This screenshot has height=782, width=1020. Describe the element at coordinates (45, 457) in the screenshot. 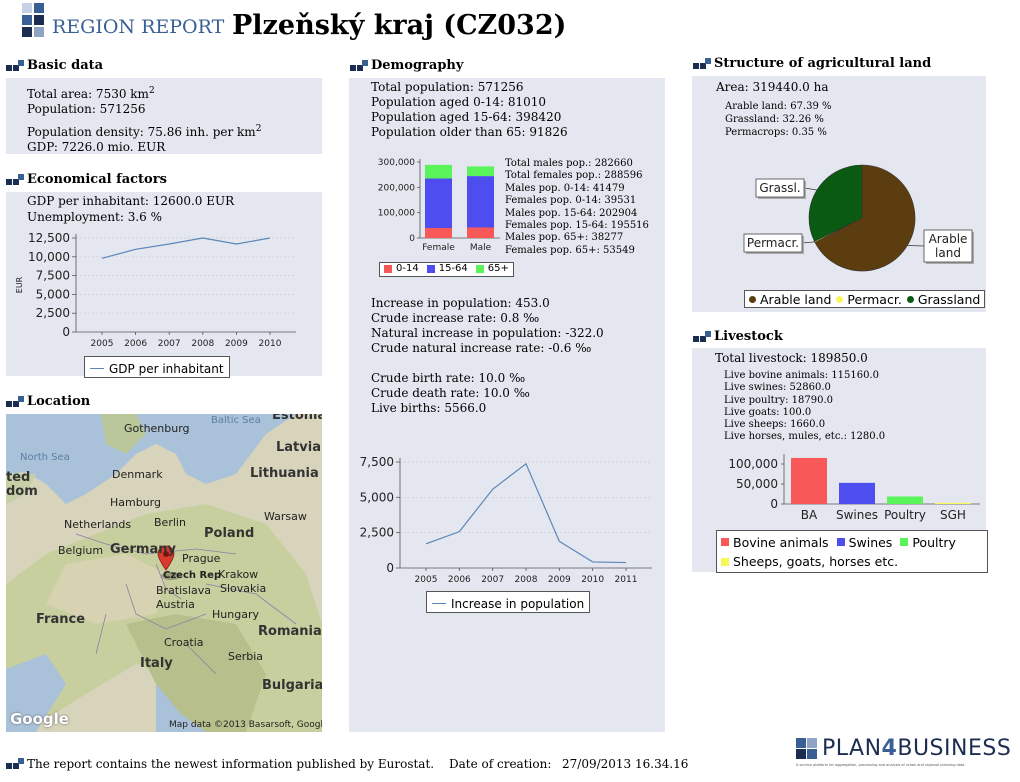

I see `map-label: North Sea` at that location.